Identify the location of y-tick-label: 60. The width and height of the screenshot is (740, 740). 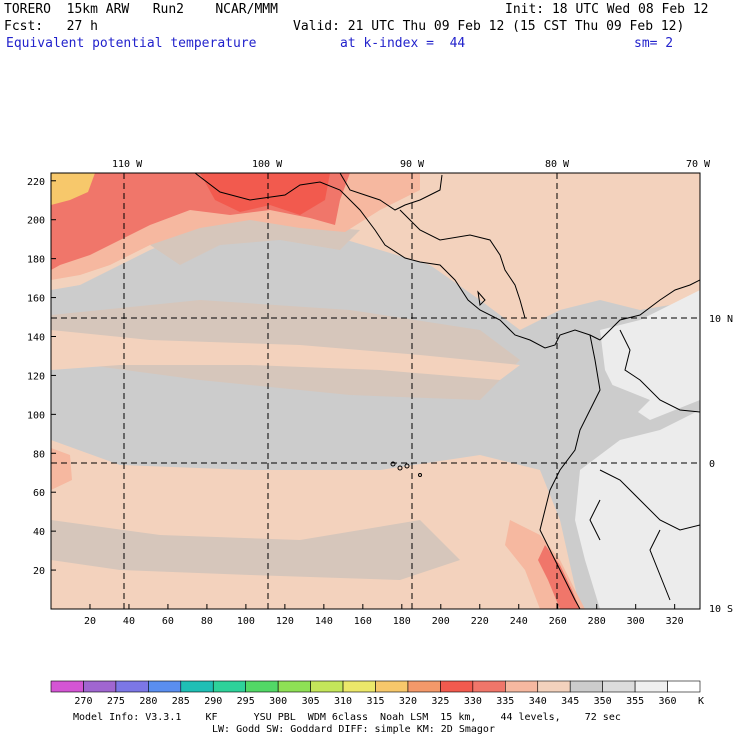
(39, 493).